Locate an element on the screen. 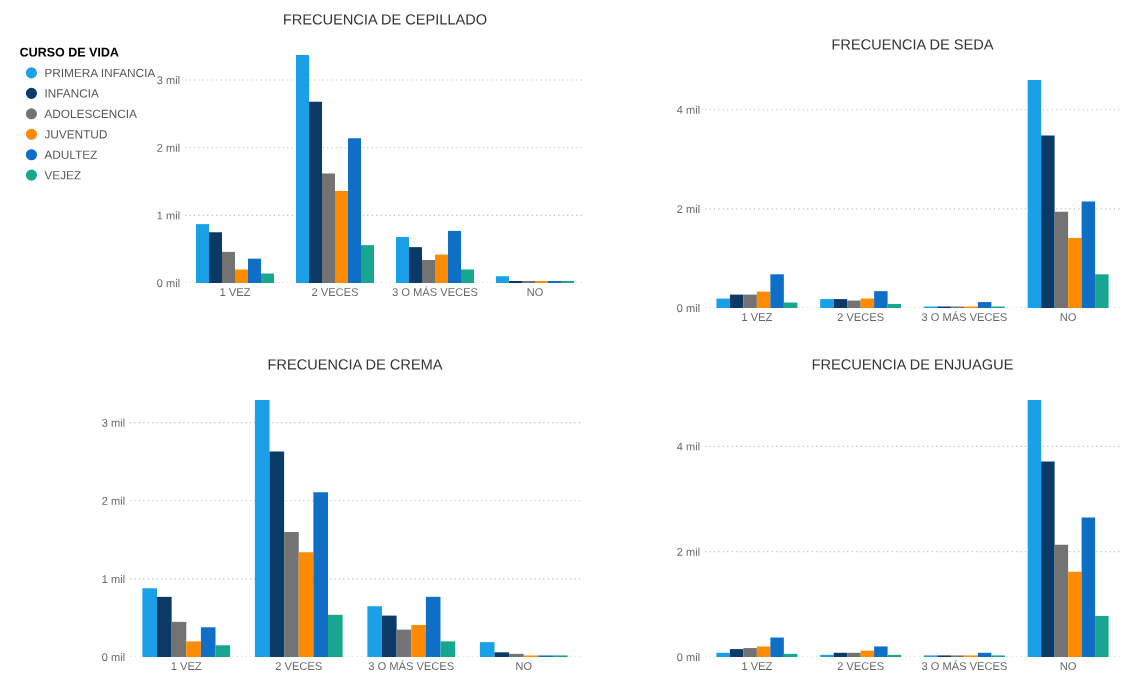 The width and height of the screenshot is (1126, 675). chart-title: FRECUENCIA DE ENJUAGUE is located at coordinates (912, 364).